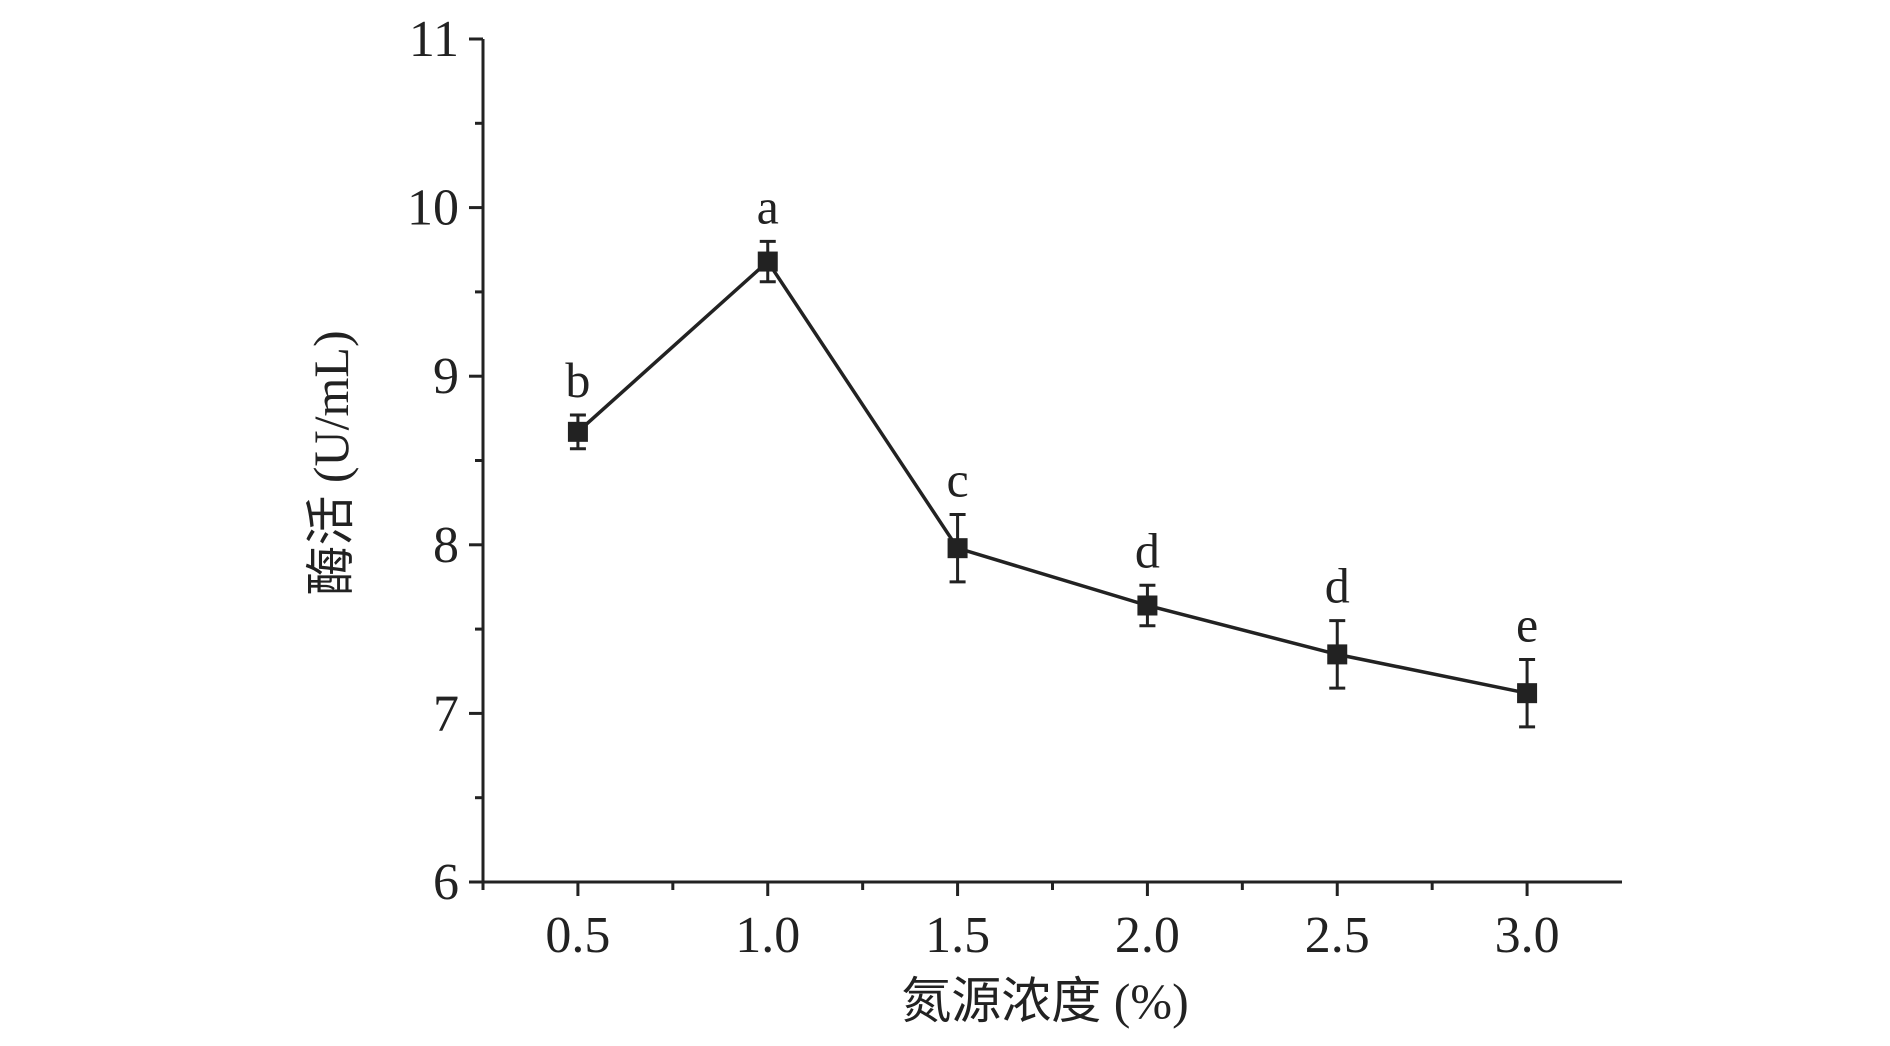 Image resolution: width=1890 pixels, height=1046 pixels. What do you see at coordinates (331, 462) in the screenshot?
I see `y-axis-label: 酶活 (U/mL)` at bounding box center [331, 462].